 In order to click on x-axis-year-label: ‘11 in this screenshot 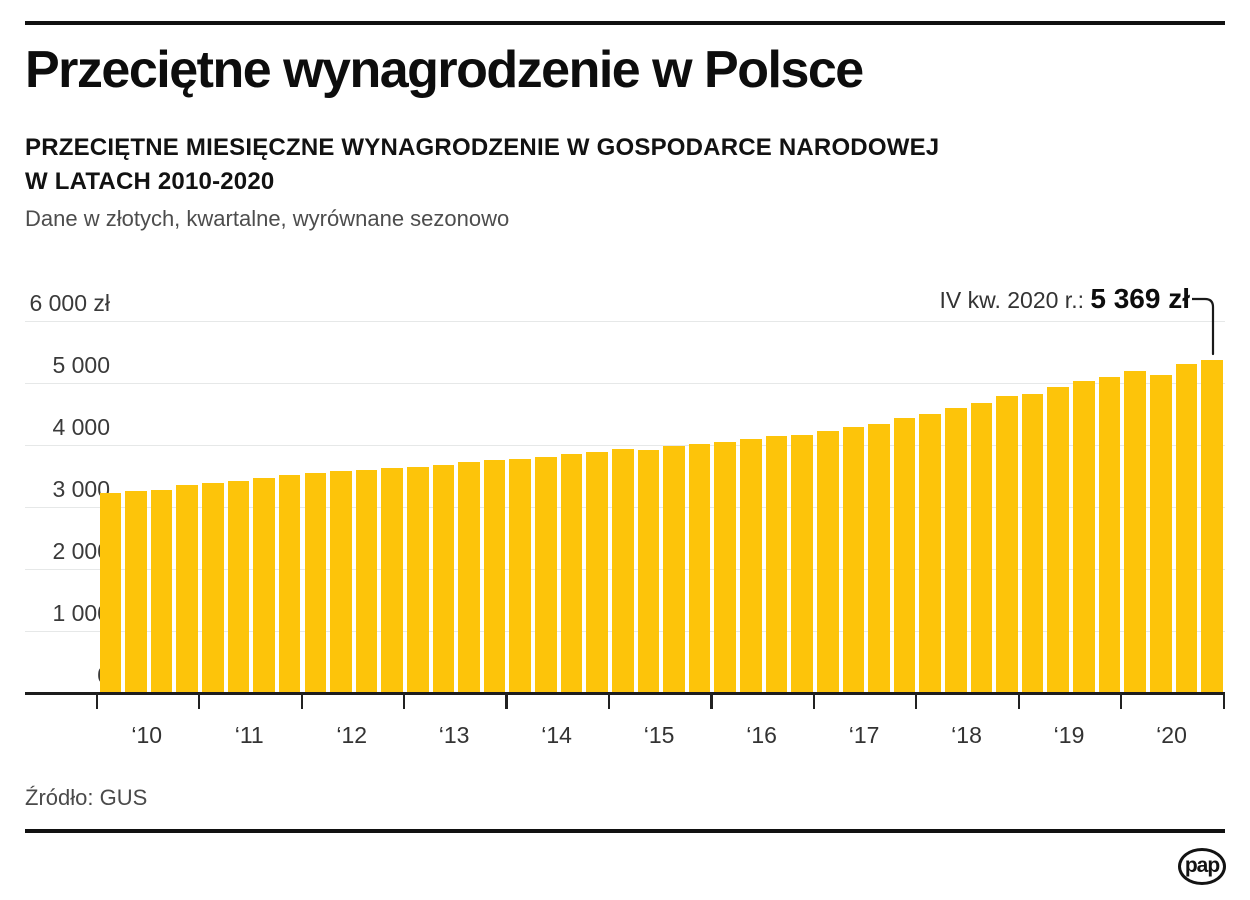, I will do `click(249, 735)`.